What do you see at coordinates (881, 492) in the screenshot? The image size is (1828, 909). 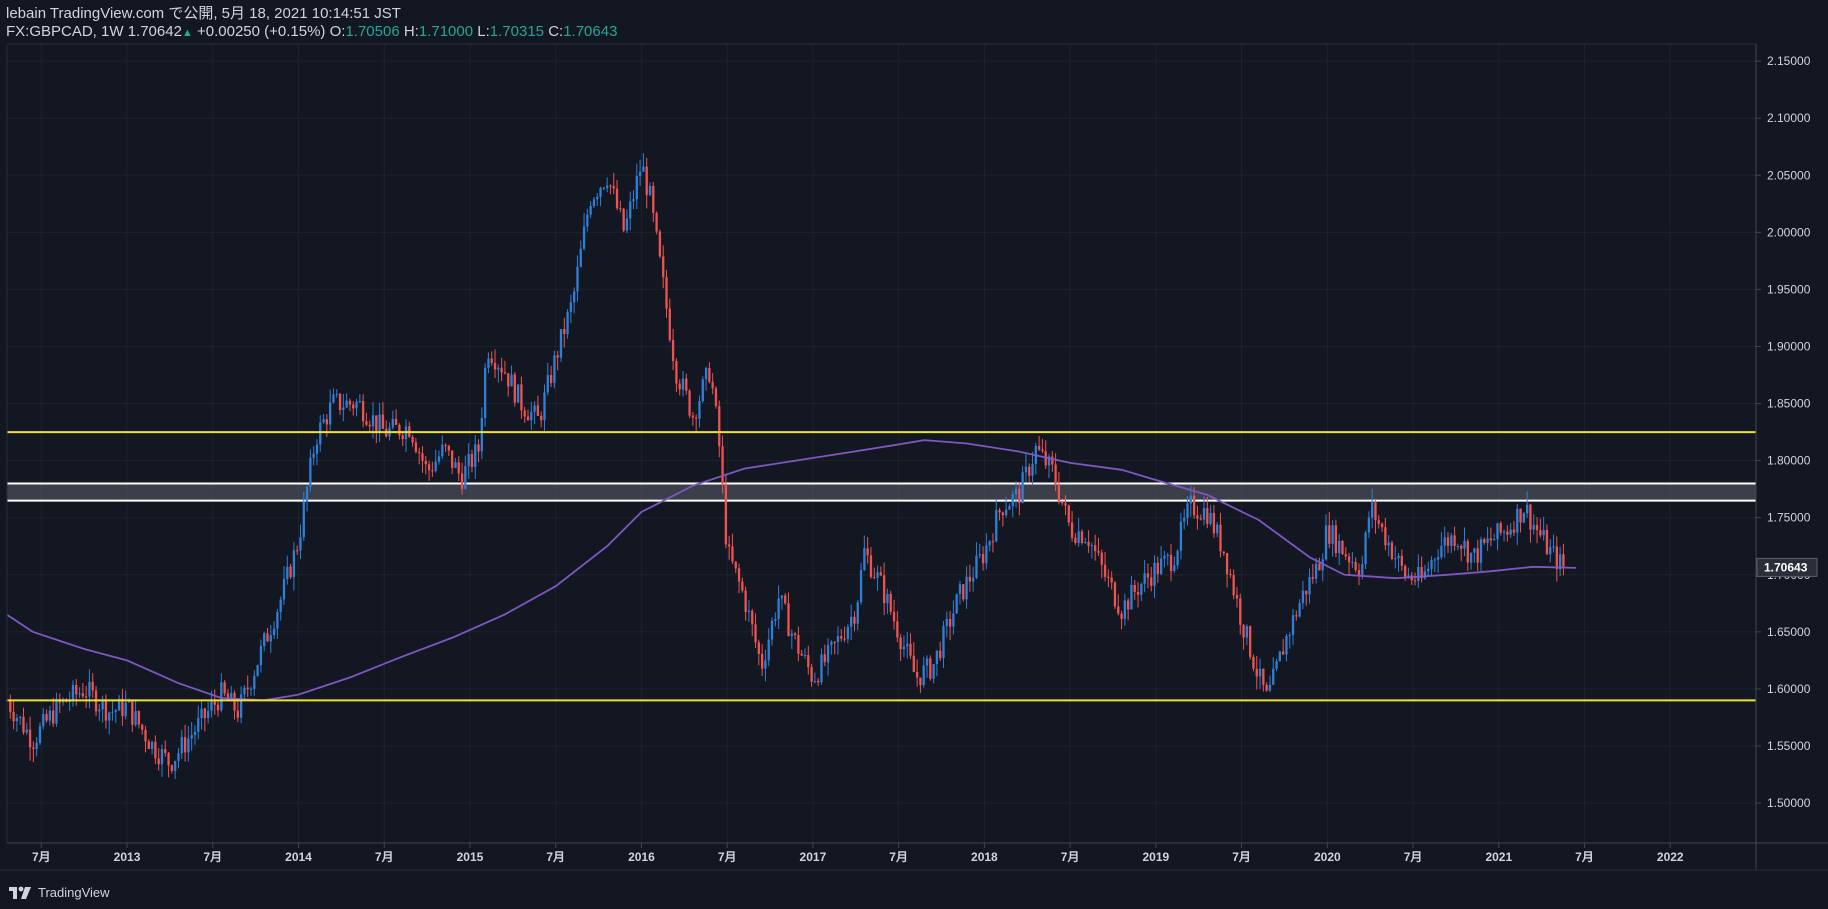 I see `highlight-zone` at bounding box center [881, 492].